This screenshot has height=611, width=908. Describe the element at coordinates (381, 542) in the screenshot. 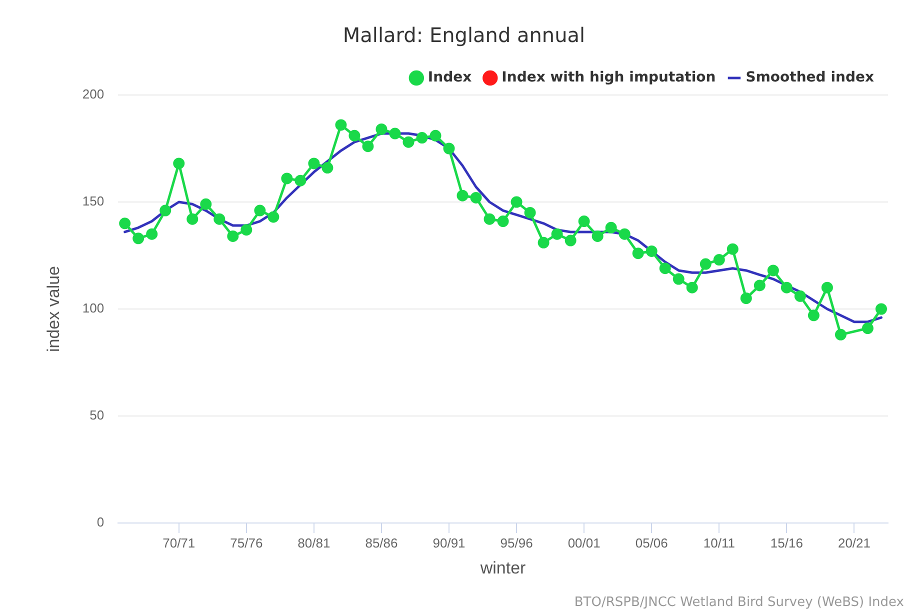

I see `x-tick-label: 85/86` at that location.